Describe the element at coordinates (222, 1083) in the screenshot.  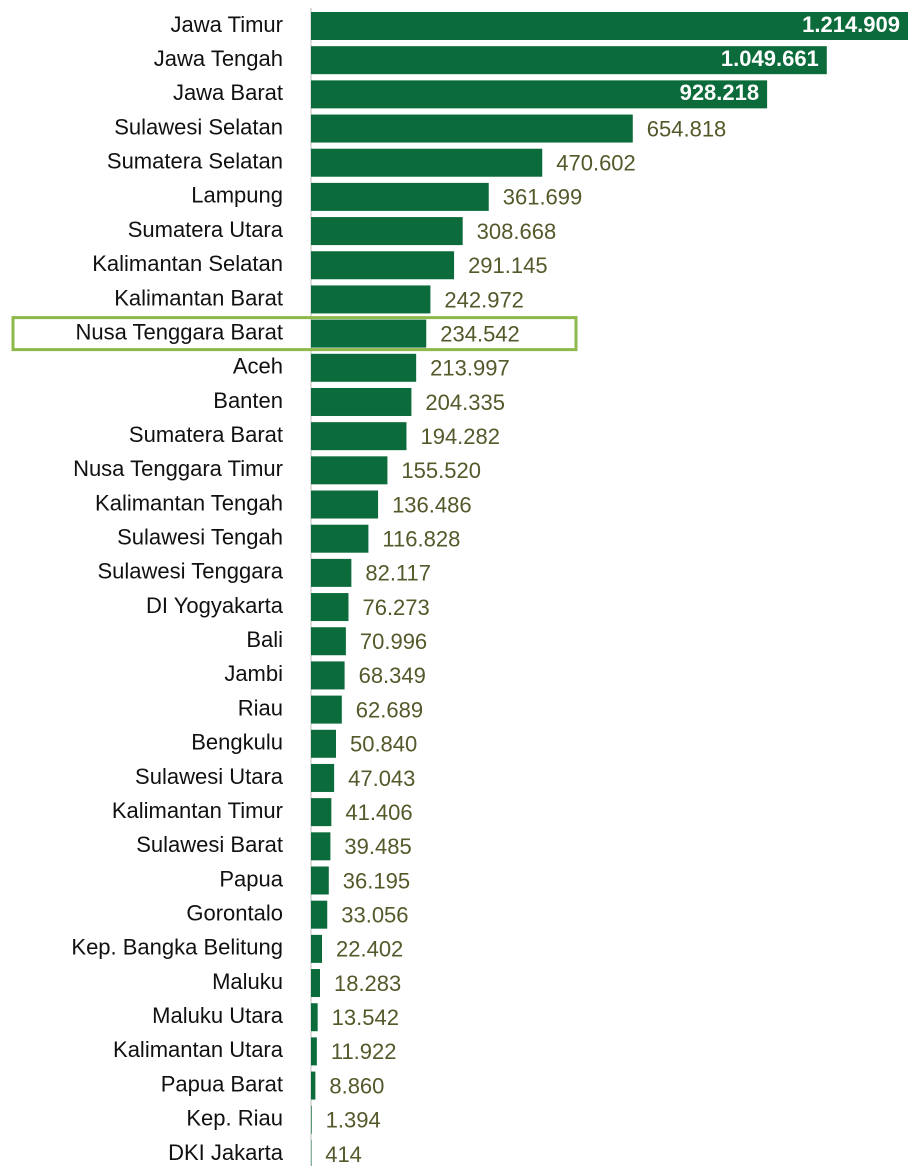
I see `category-label: Papua Barat` at that location.